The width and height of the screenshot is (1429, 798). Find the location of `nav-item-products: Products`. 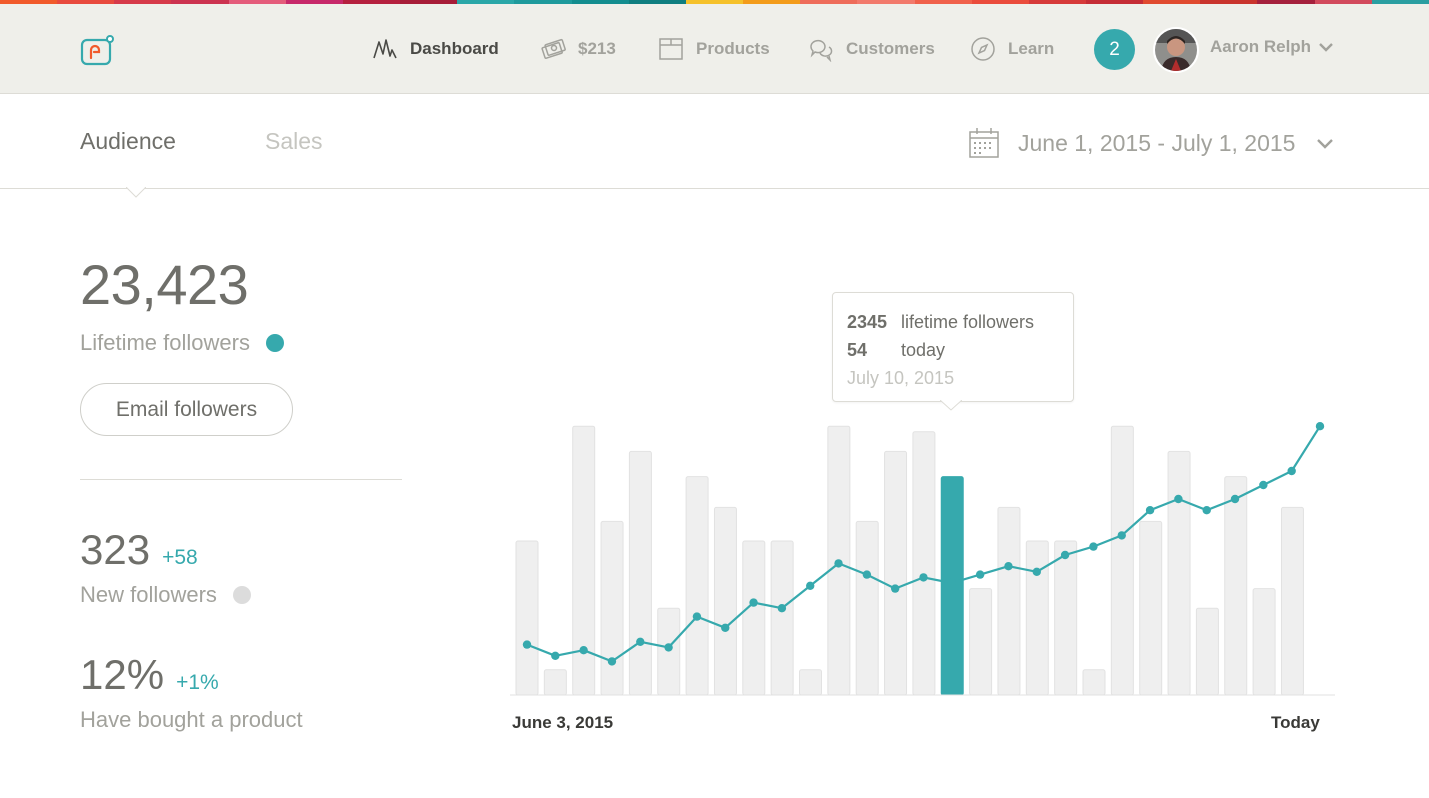

nav-item-products: Products is located at coordinates (714, 49).